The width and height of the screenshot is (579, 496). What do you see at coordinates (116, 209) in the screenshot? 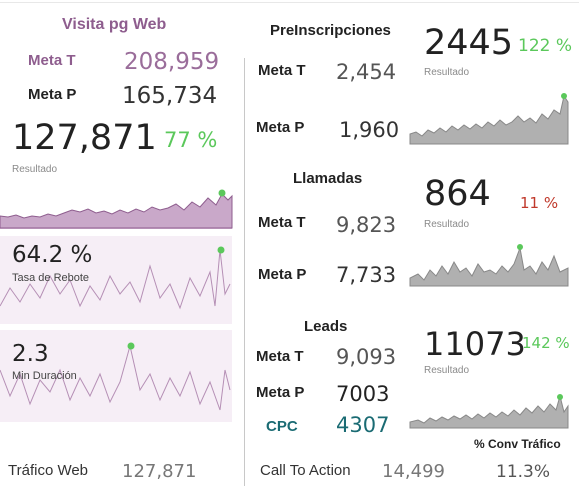
I see `visita-sparkline` at bounding box center [116, 209].